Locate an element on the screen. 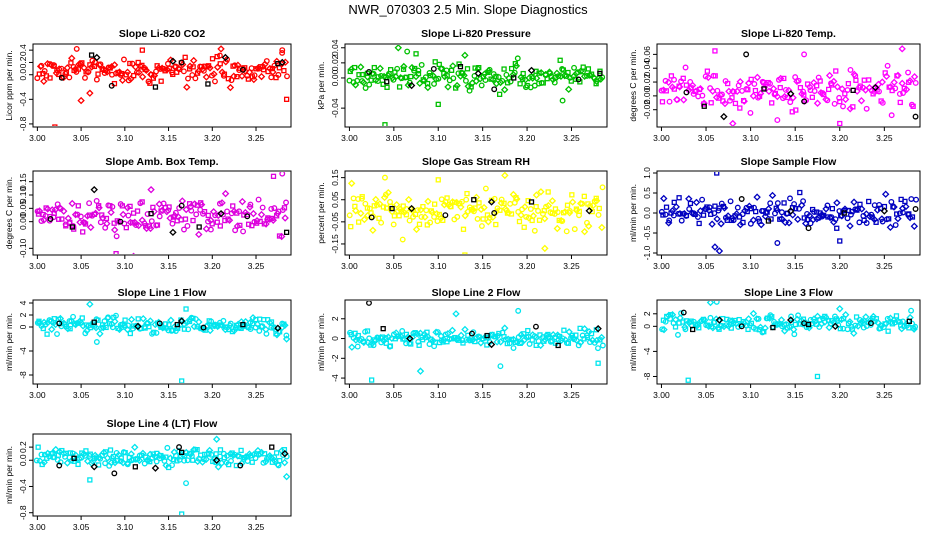 The image size is (936, 540). y-tick-label: 0 is located at coordinates (335, 338).